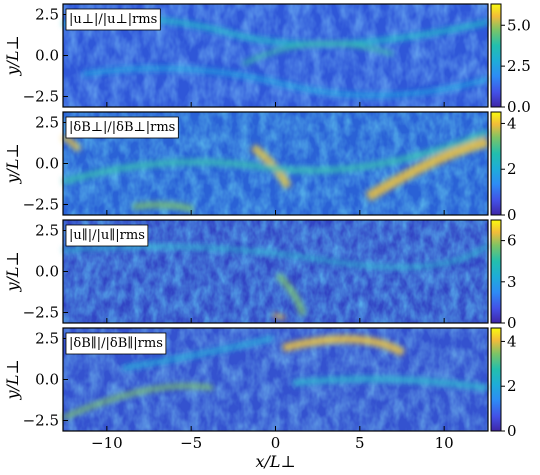  I want to click on colorbar-tick-label: 2.5, so click(519, 66).